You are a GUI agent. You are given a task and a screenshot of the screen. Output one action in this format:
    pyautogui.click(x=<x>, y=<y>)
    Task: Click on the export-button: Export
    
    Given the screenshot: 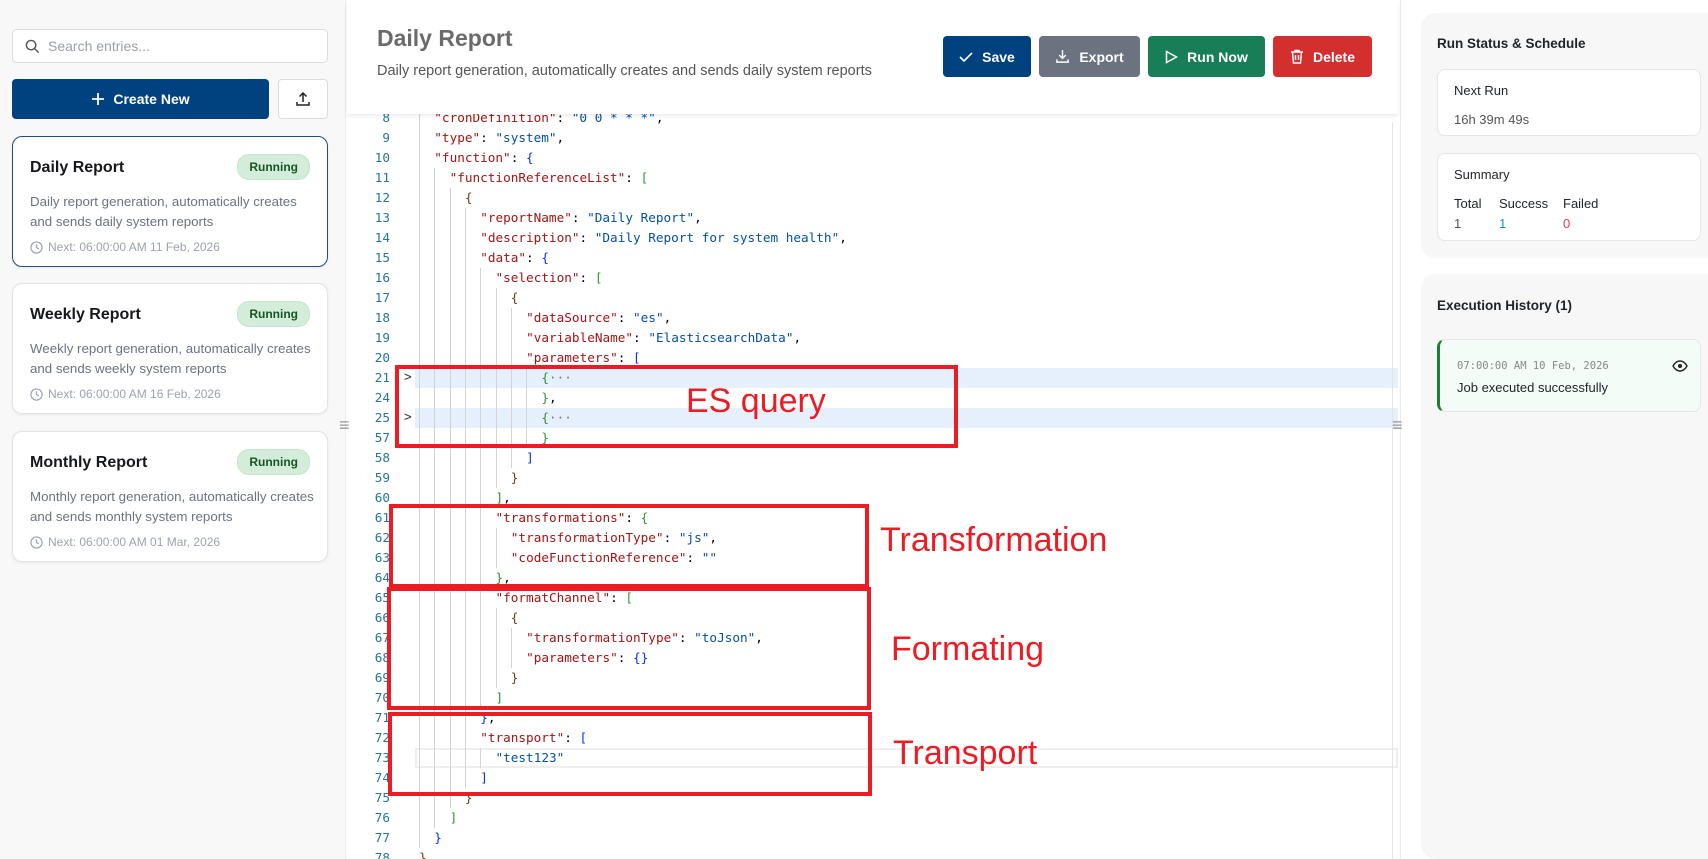 What is the action you would take?
    pyautogui.click(x=1089, y=56)
    